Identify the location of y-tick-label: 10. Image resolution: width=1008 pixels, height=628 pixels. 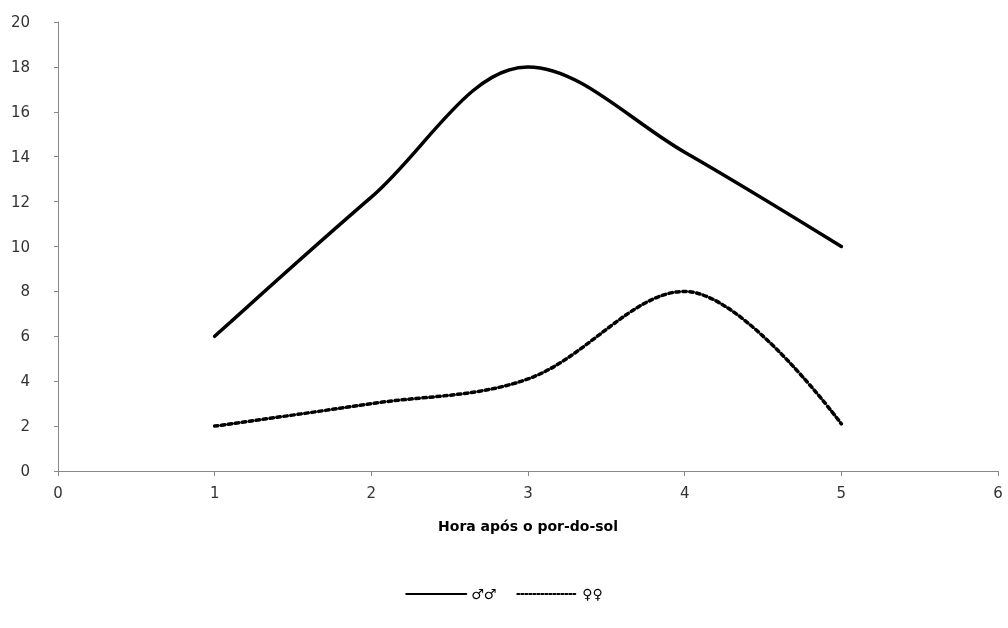
(20, 246).